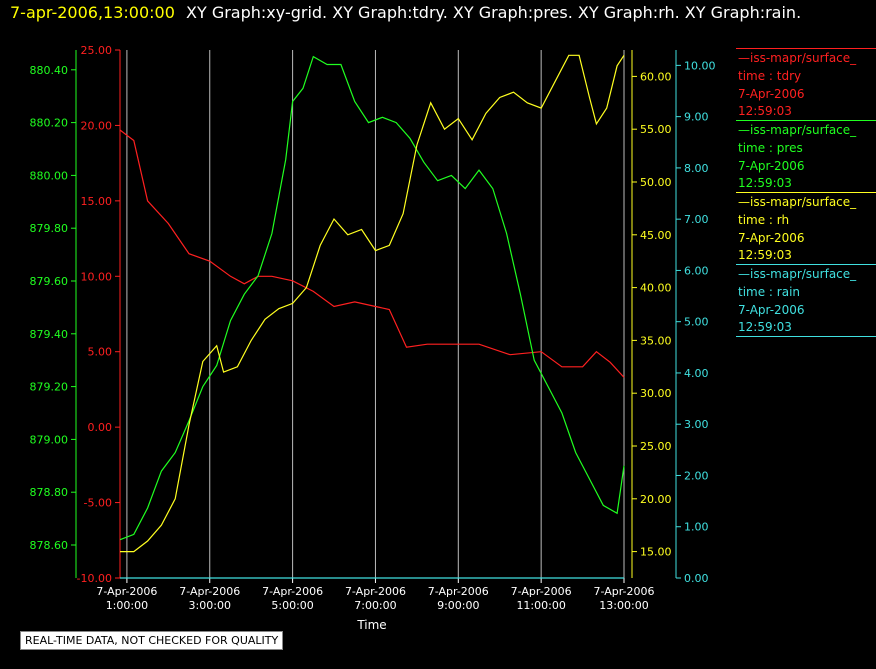 The image size is (876, 669). What do you see at coordinates (49, 70) in the screenshot?
I see `y-tick-label-pres: 880.40` at bounding box center [49, 70].